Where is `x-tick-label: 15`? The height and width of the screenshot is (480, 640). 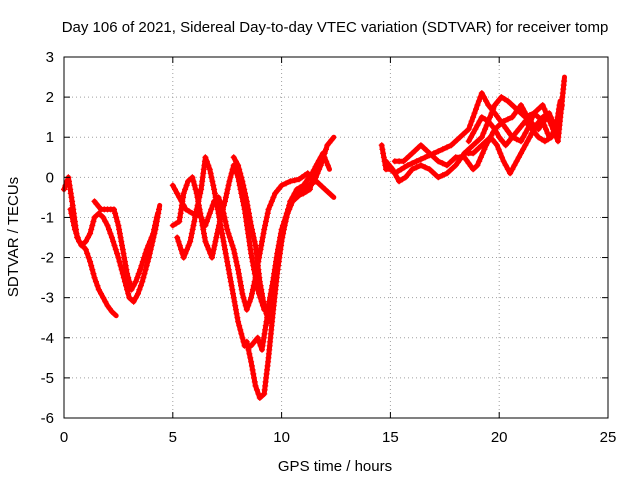
x-tick-label: 15 is located at coordinates (390, 437).